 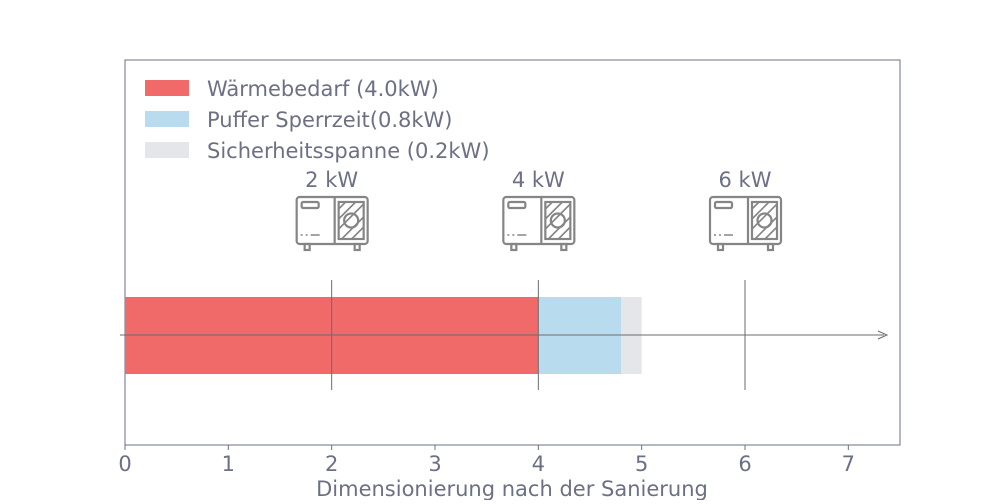 I want to click on legend-label: Wärmebedarf (4.0kW), so click(x=323, y=89).